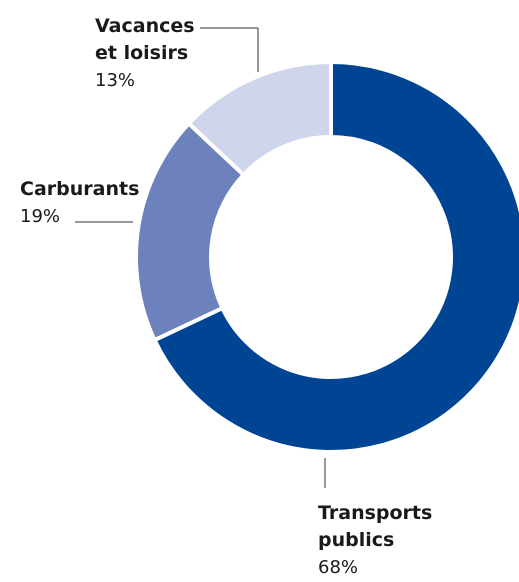  Describe the element at coordinates (80, 189) in the screenshot. I see `category-label: Carburants` at that location.